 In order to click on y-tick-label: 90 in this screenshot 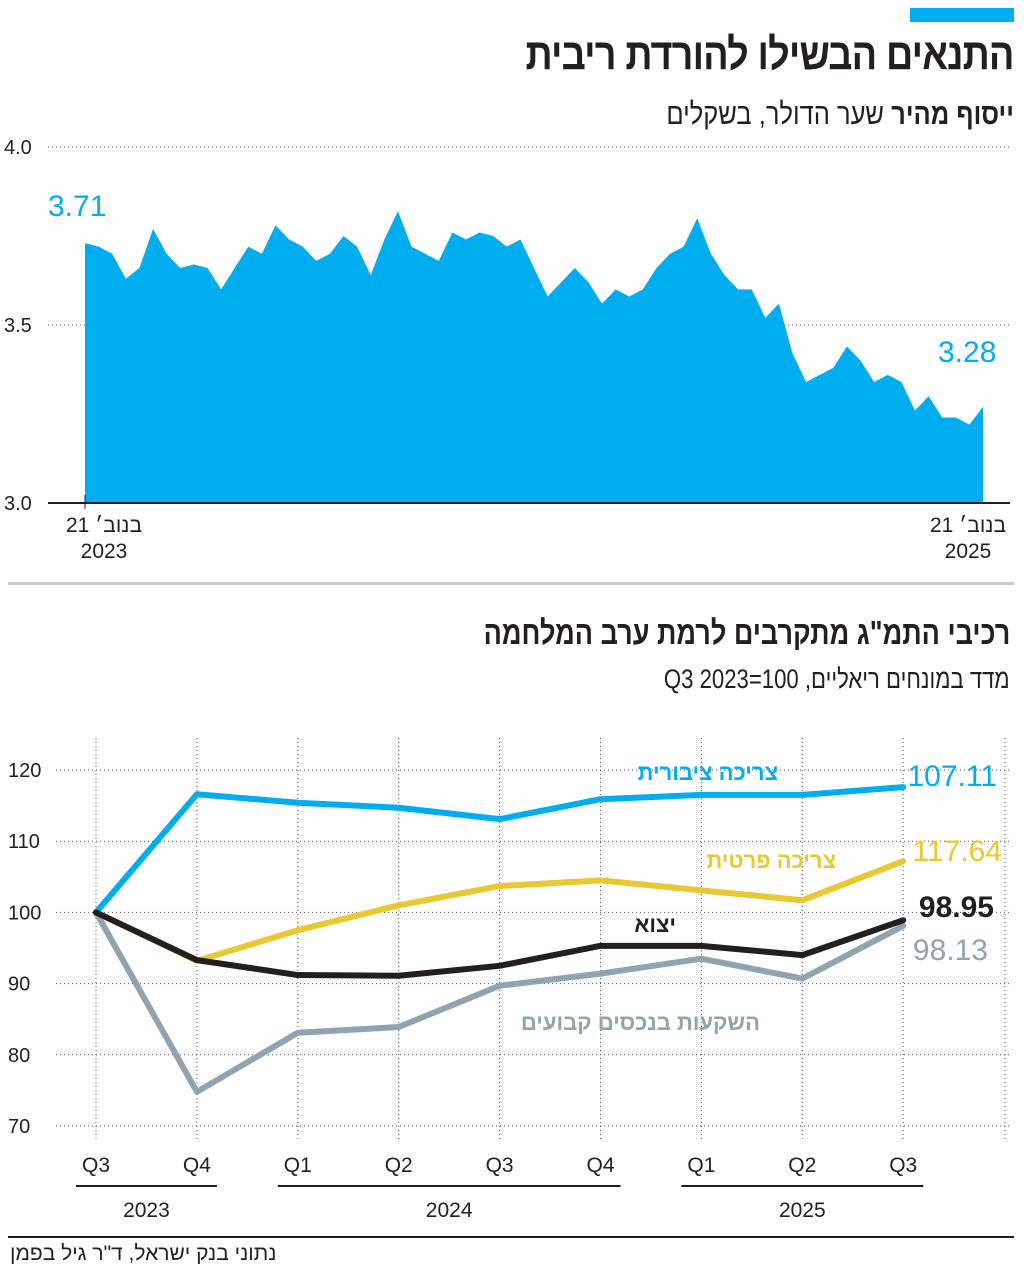, I will do `click(19, 985)`.